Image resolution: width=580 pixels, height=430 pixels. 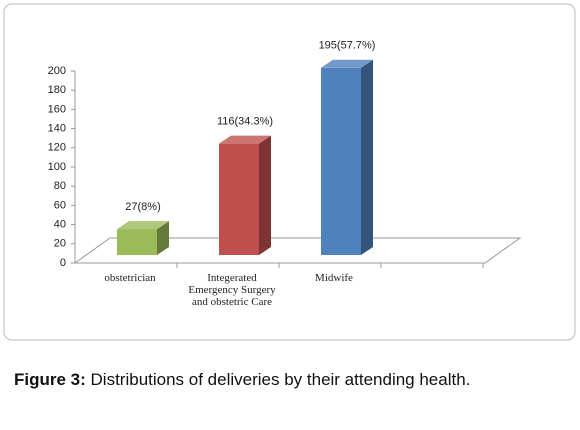 What do you see at coordinates (142, 207) in the screenshot?
I see `data-label: 27(8%)` at bounding box center [142, 207].